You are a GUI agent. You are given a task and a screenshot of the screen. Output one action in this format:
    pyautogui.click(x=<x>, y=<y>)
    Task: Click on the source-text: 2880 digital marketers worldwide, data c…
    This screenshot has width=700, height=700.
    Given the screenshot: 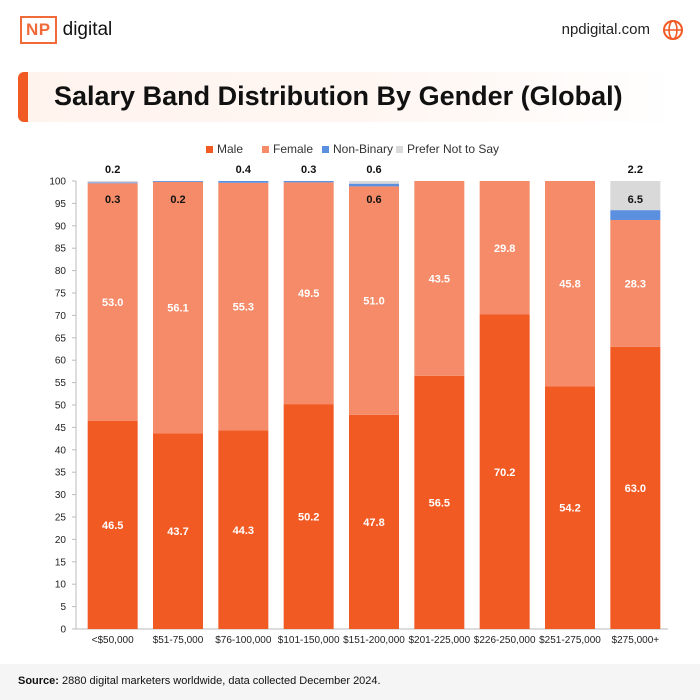 What is the action you would take?
    pyautogui.click(x=221, y=681)
    